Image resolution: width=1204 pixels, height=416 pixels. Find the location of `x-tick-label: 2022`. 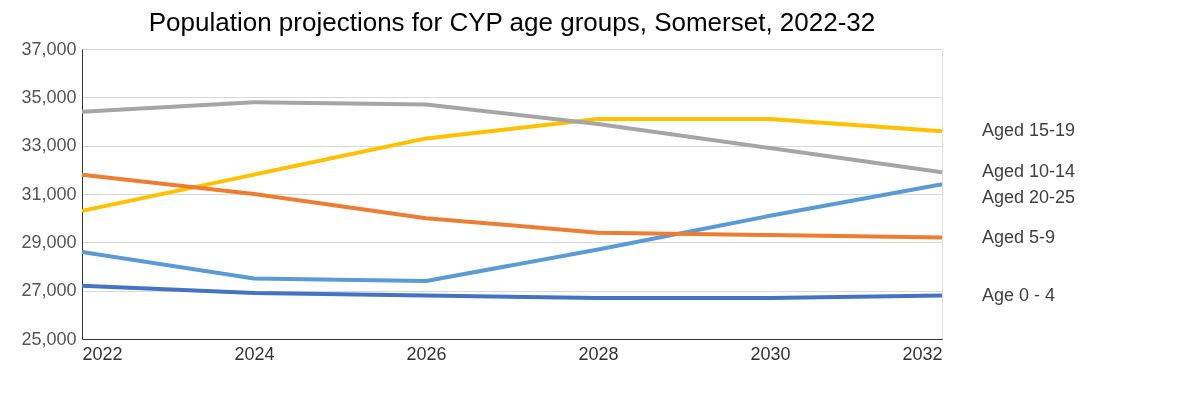

x-tick-label: 2022 is located at coordinates (102, 353).